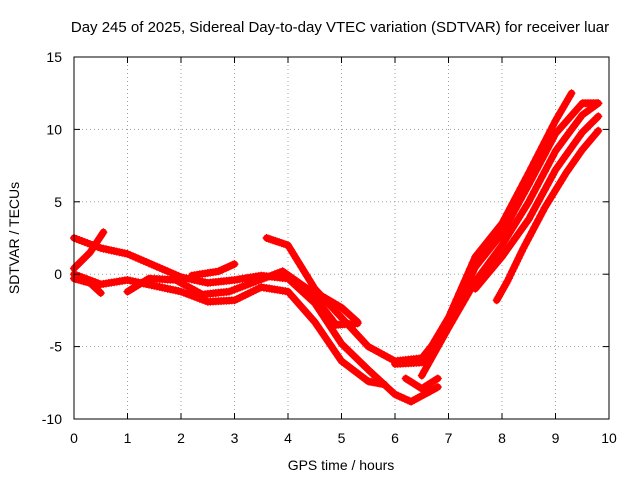 The height and width of the screenshot is (480, 640). Describe the element at coordinates (342, 438) in the screenshot. I see `x-tick-label: 5` at that location.